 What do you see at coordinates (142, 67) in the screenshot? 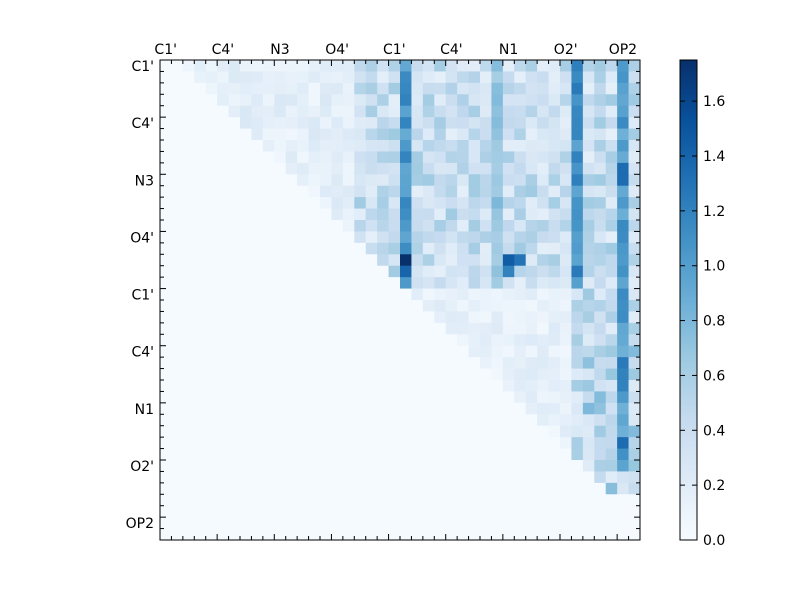
I see `y-tick-label: C1'` at bounding box center [142, 67].